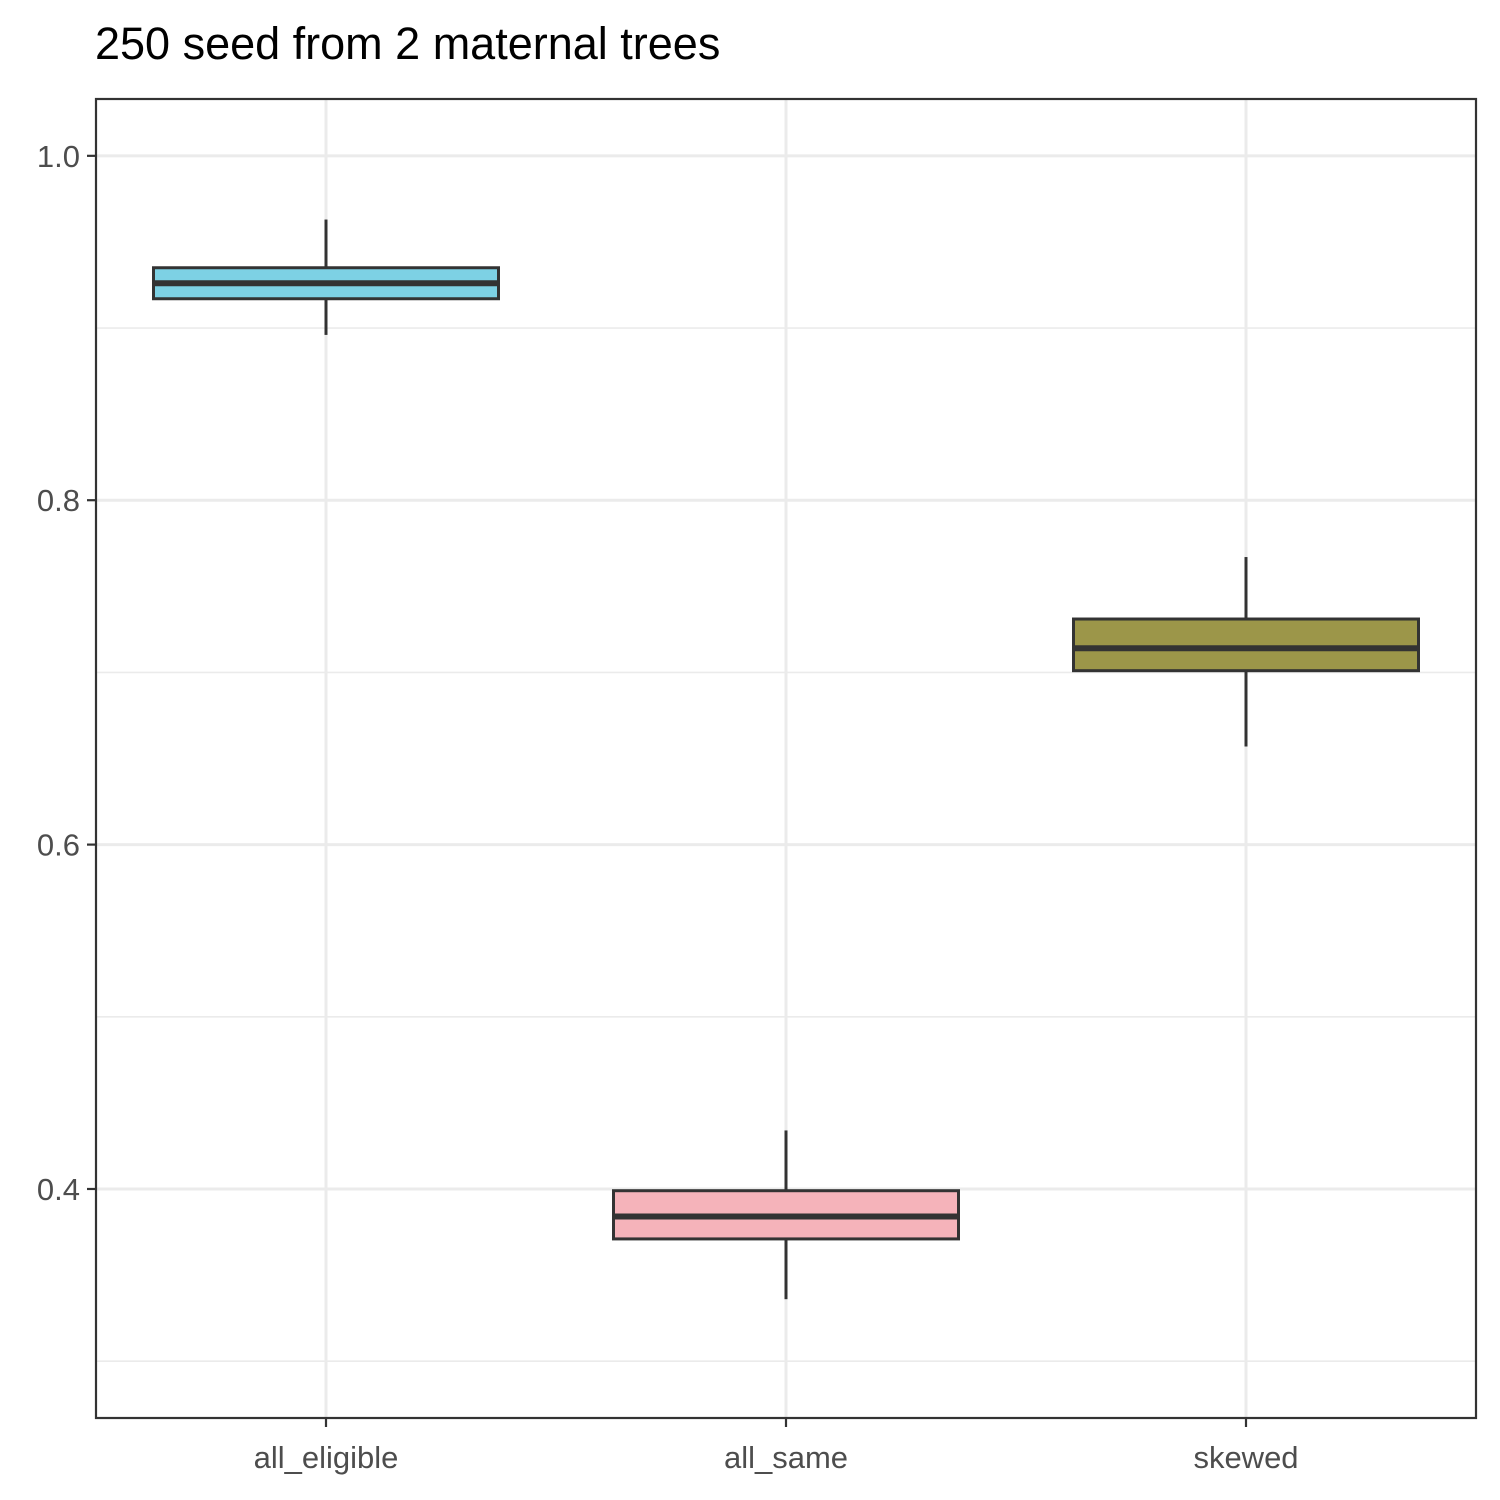 This screenshot has width=1500, height=1500. I want to click on iqr-box, so click(1246, 645).